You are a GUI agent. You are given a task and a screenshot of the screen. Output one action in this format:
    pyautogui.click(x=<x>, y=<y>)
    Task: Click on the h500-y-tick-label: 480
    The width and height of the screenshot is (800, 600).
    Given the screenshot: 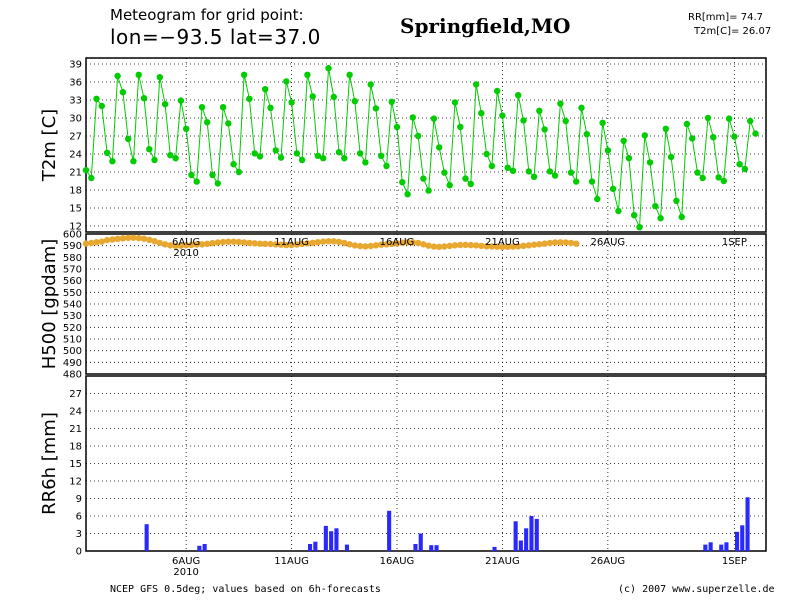 What is the action you would take?
    pyautogui.click(x=72, y=375)
    